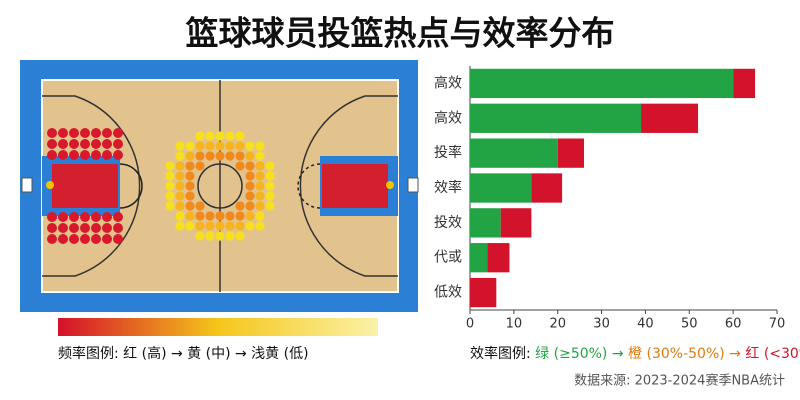  Describe the element at coordinates (635, 354) in the screenshot. I see `legend-item: 橙` at that location.